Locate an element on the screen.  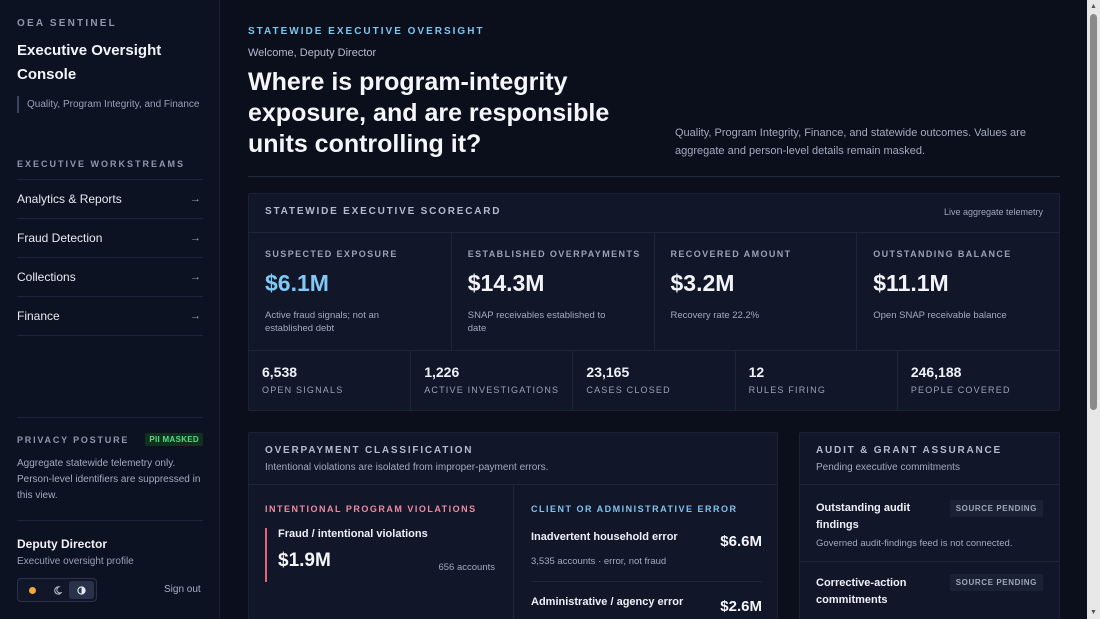
theme-contrast-button is located at coordinates (82, 590).